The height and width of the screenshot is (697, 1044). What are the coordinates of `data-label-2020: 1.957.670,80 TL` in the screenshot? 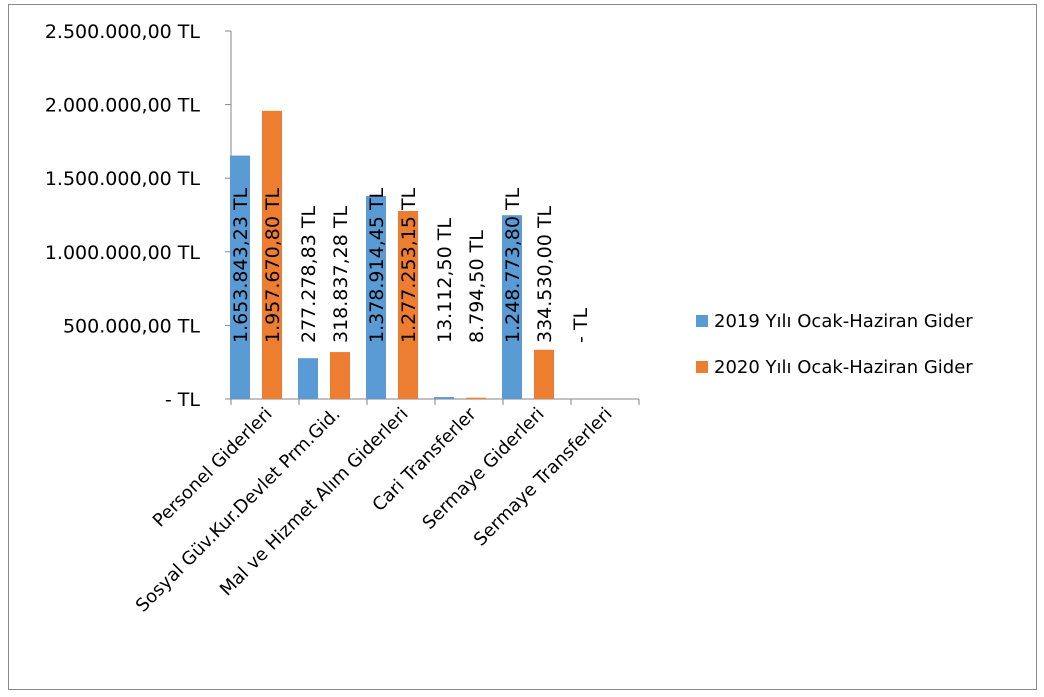 It's located at (273, 265).